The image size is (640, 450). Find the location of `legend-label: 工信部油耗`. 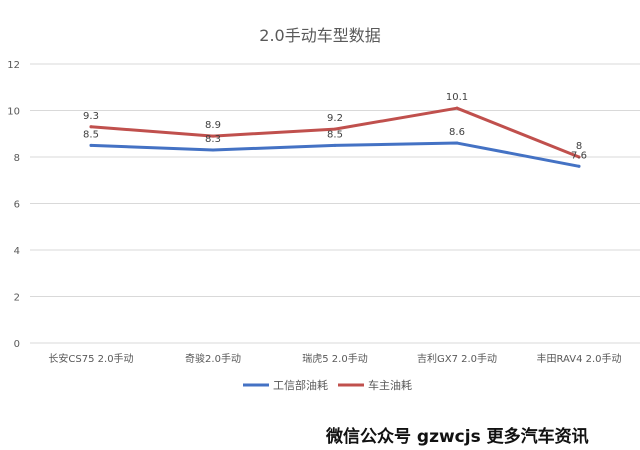

legend-label: 工信部油耗 is located at coordinates (300, 385).